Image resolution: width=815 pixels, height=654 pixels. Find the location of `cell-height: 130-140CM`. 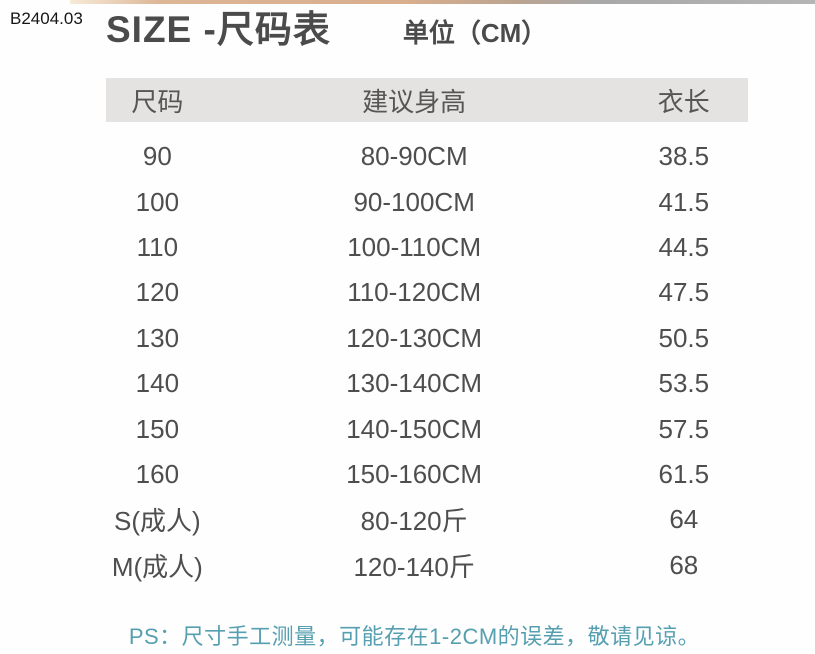

cell-height: 130-140CM is located at coordinates (414, 383).